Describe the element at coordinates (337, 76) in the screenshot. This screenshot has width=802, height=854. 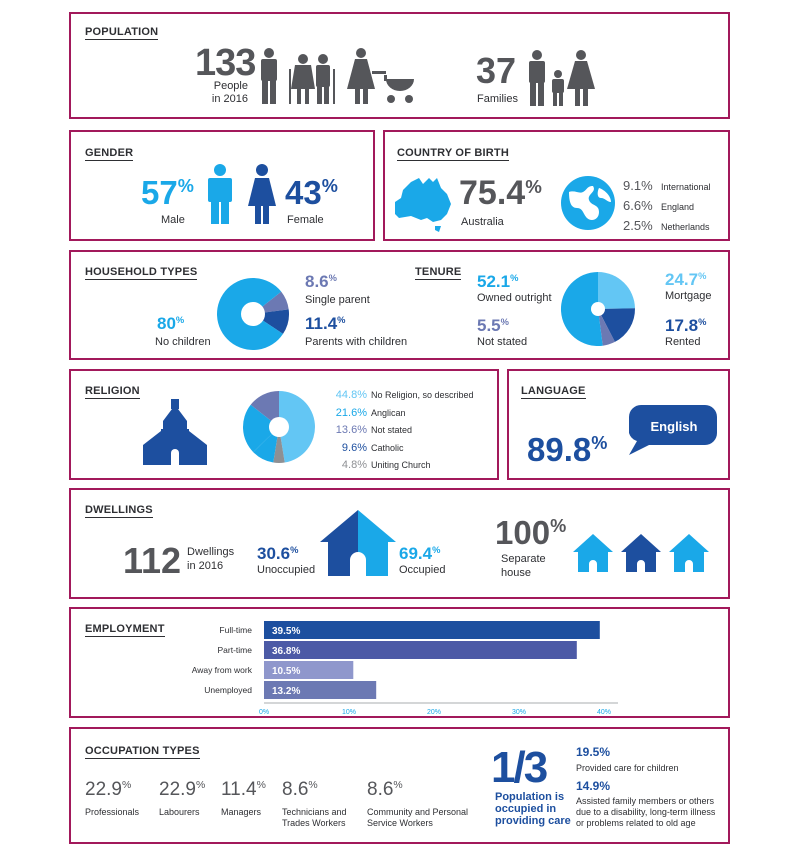
I see `people-group-icon` at that location.